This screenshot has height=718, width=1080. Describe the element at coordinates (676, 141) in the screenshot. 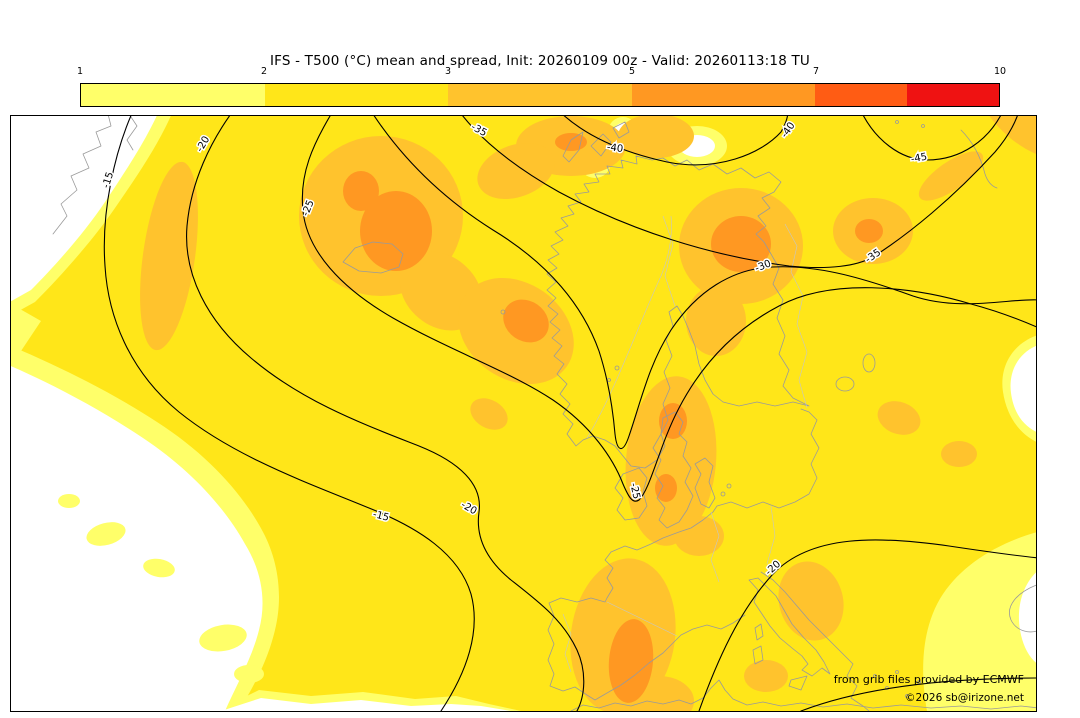

I see `contour-minus40` at that location.